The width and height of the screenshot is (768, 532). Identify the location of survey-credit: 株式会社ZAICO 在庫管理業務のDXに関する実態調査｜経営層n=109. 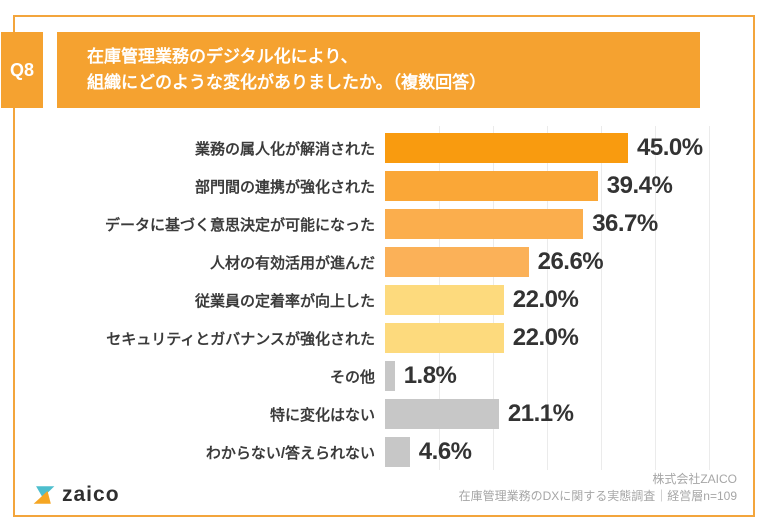
(598, 488).